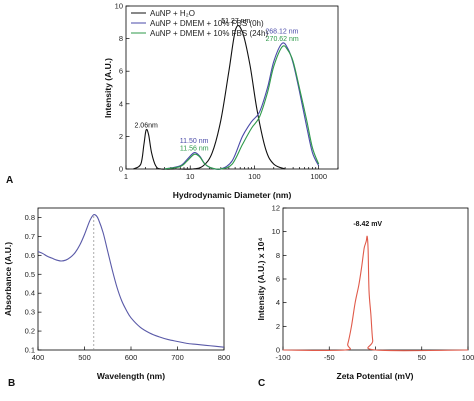  I want to click on panel-c-ytick-label: 6, so click(278, 279).